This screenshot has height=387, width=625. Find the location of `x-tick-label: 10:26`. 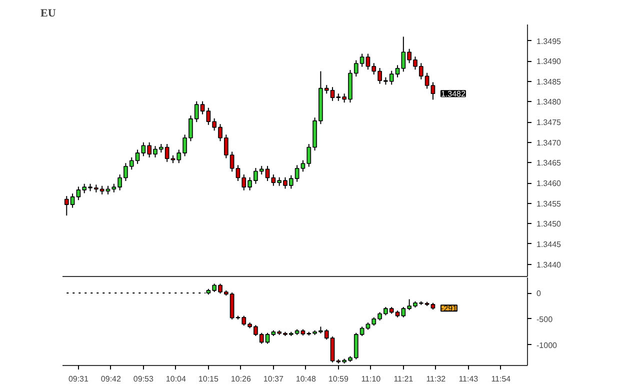

x-tick-label: 10:26 is located at coordinates (241, 379).